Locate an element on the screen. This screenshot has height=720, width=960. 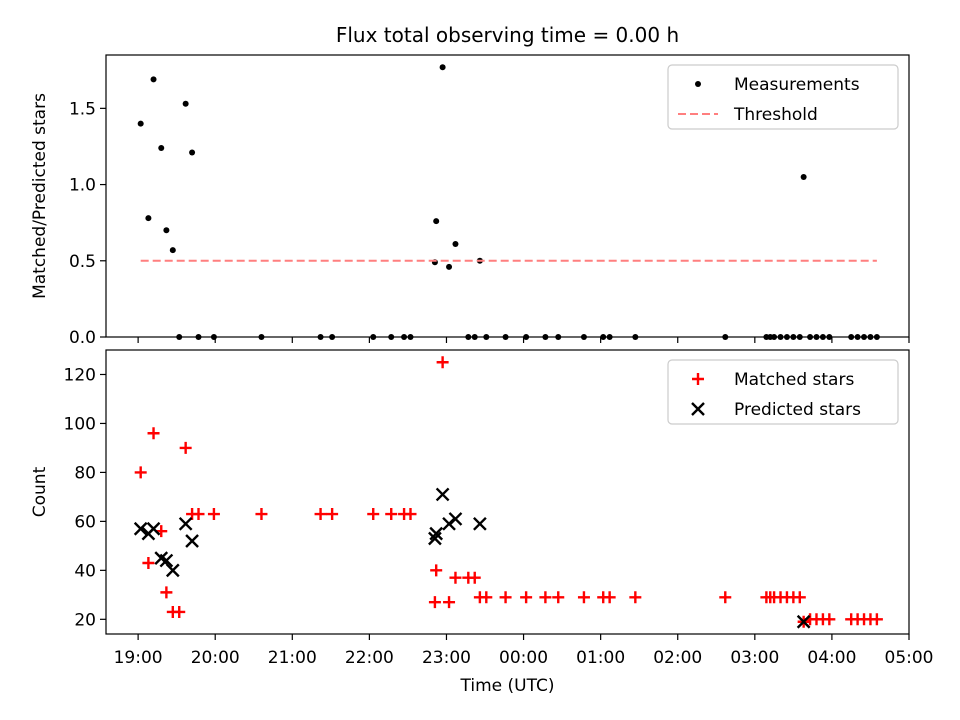
chart-title: Flux total observing time = 0.00 h is located at coordinates (507, 35).